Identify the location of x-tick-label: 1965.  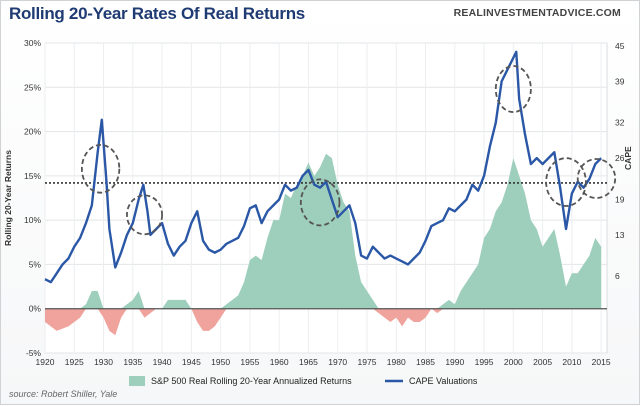
(308, 362).